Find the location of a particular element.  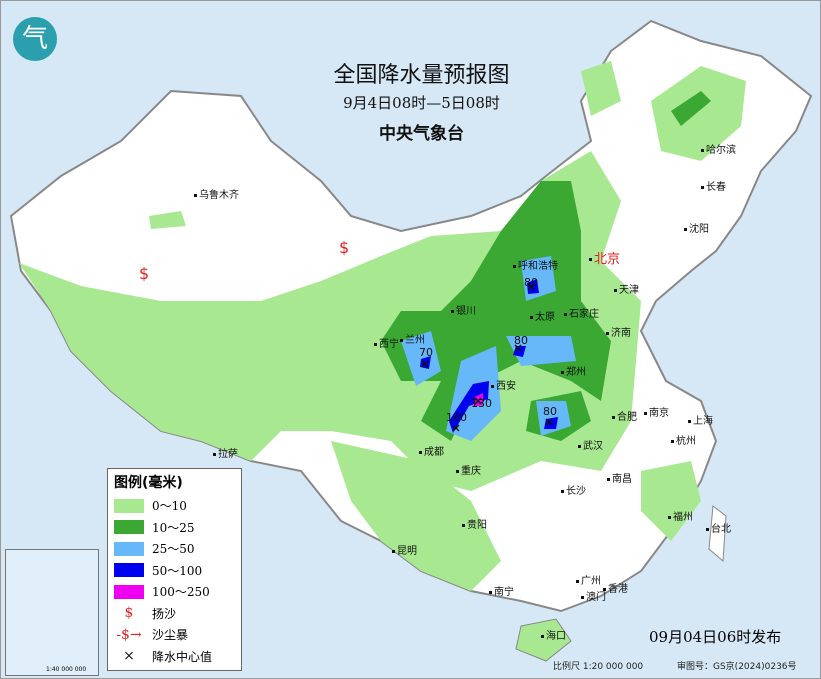

city-label: 澳门 is located at coordinates (593, 595).